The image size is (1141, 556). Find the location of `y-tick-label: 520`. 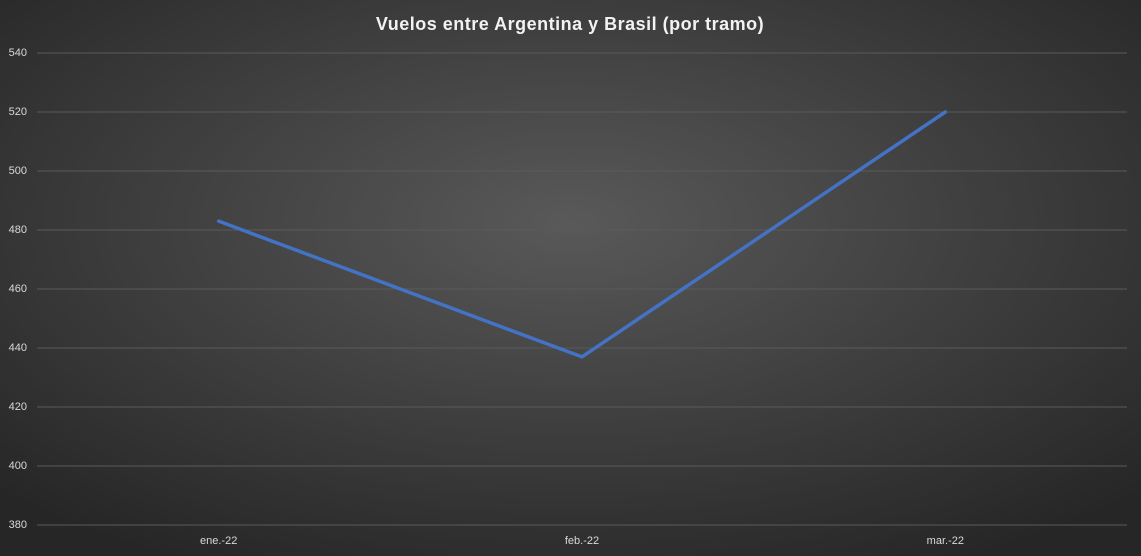

y-tick-label: 520 is located at coordinates (18, 112).